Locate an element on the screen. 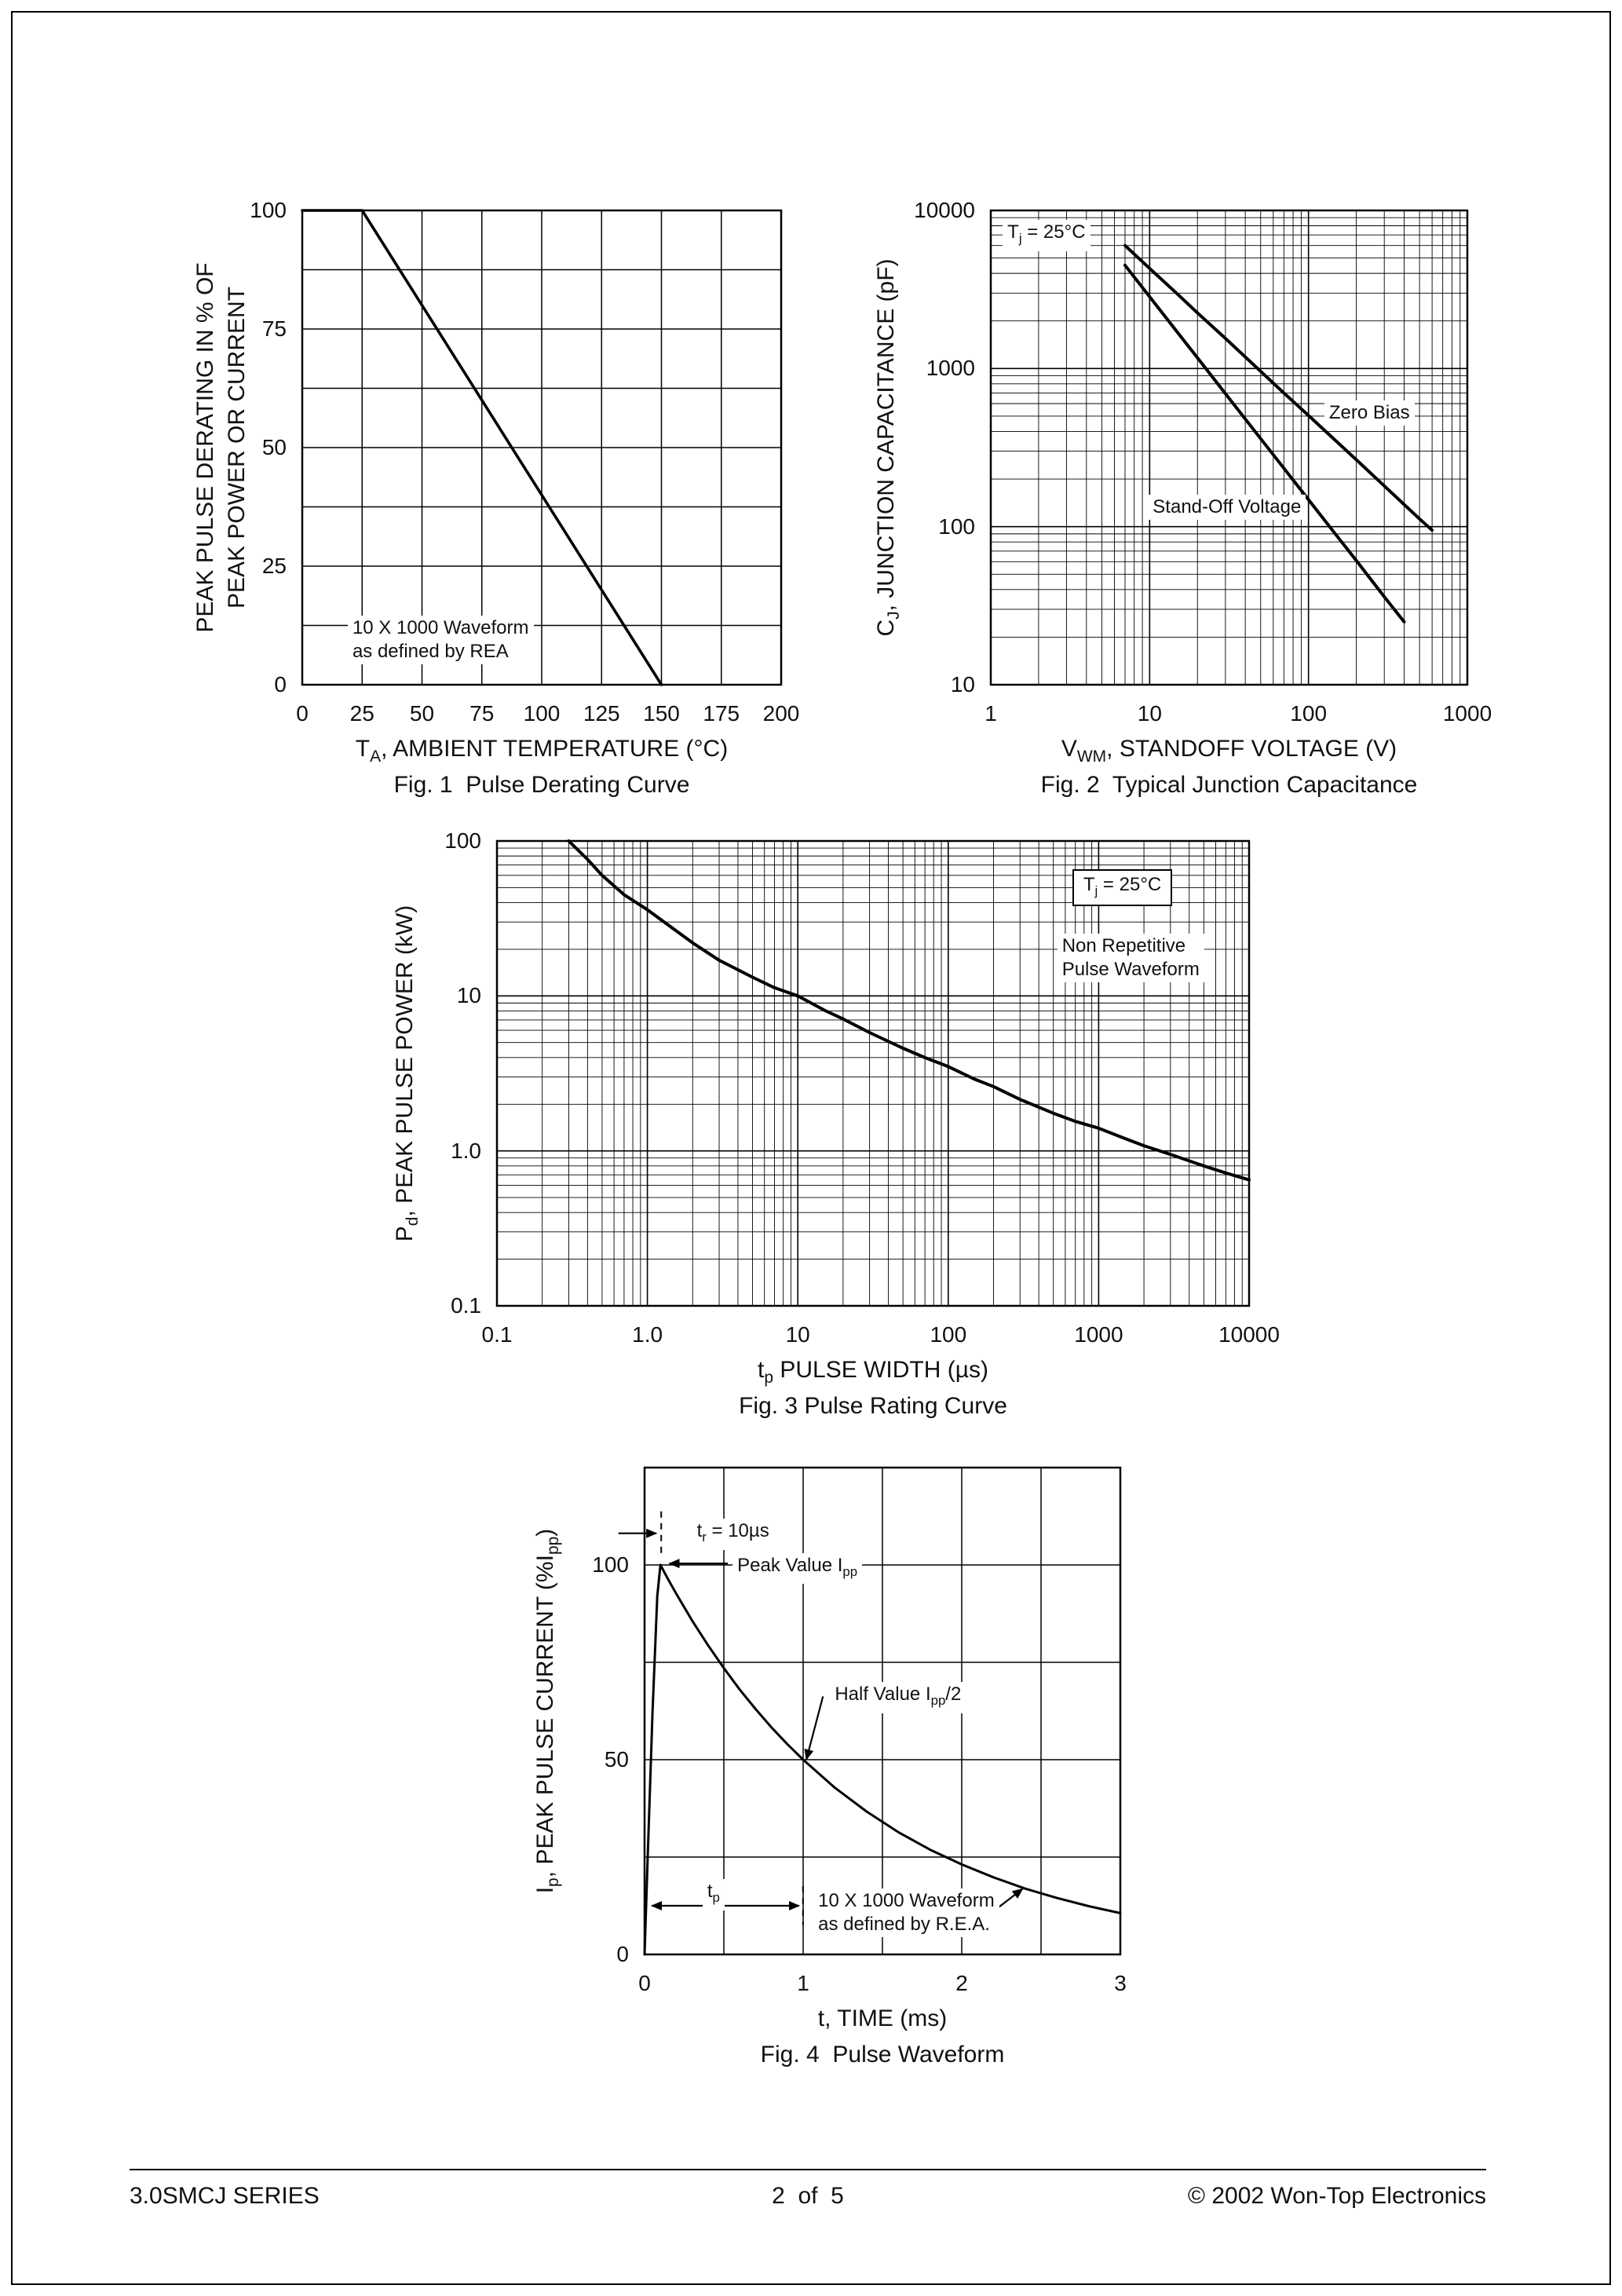  footer-copyright: © 2002 Won-Top Electronics is located at coordinates (1336, 2196).